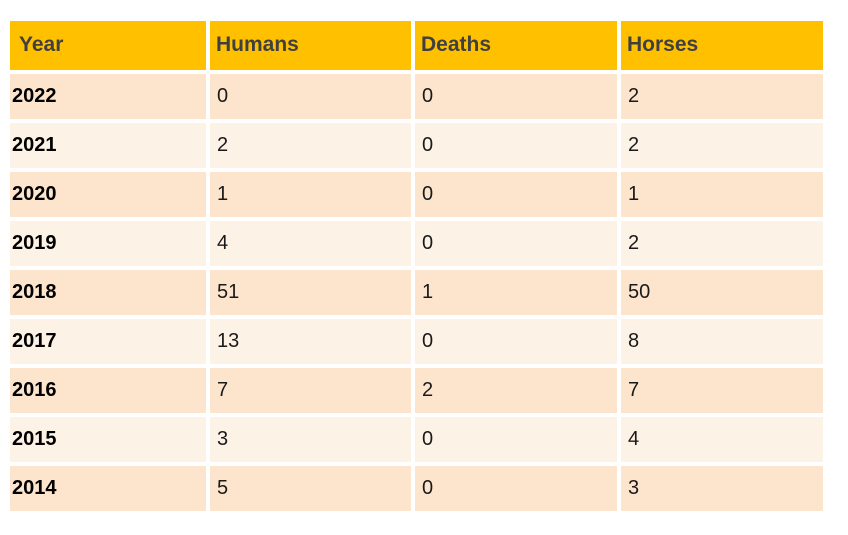  I want to click on year-cell: 2021, so click(110, 143).